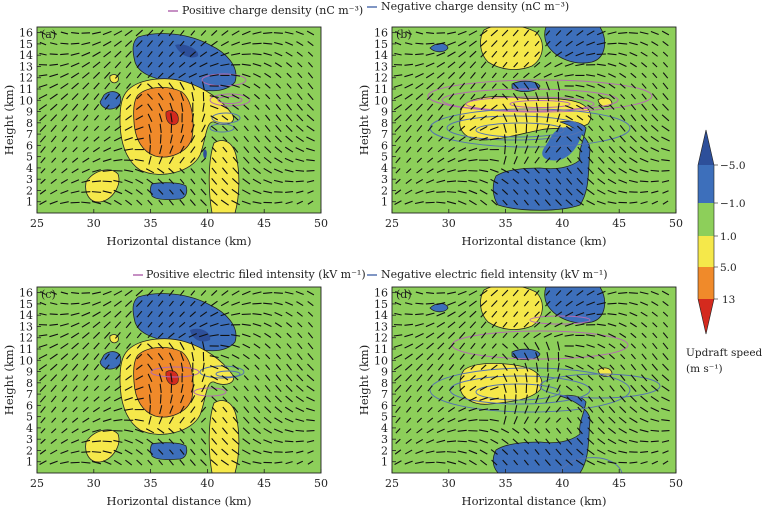  I want to click on y-tick-label: 5, so click(384, 157).